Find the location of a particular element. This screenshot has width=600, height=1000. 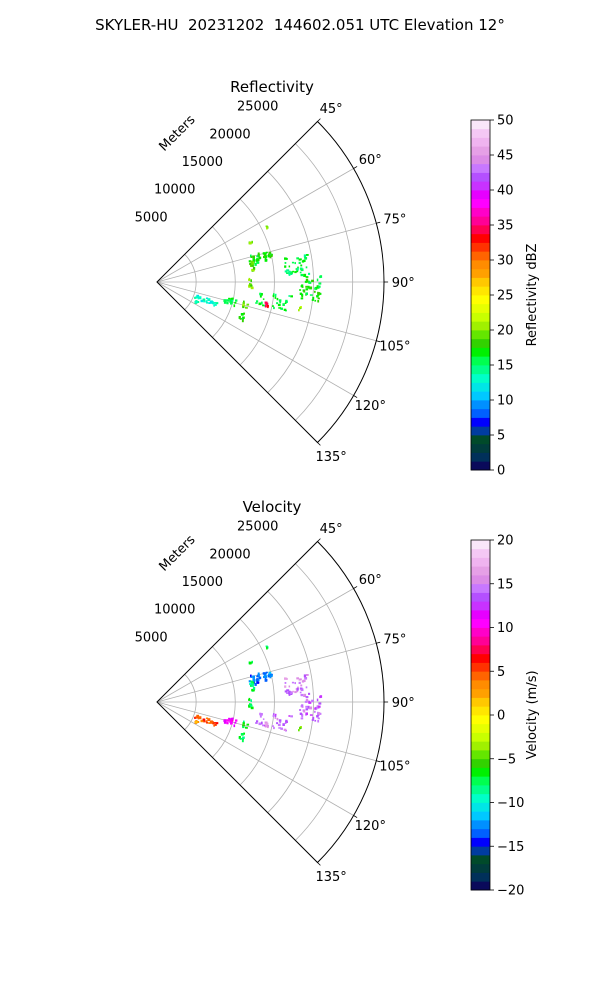

colorbar-tick-label: 30 is located at coordinates (505, 261).